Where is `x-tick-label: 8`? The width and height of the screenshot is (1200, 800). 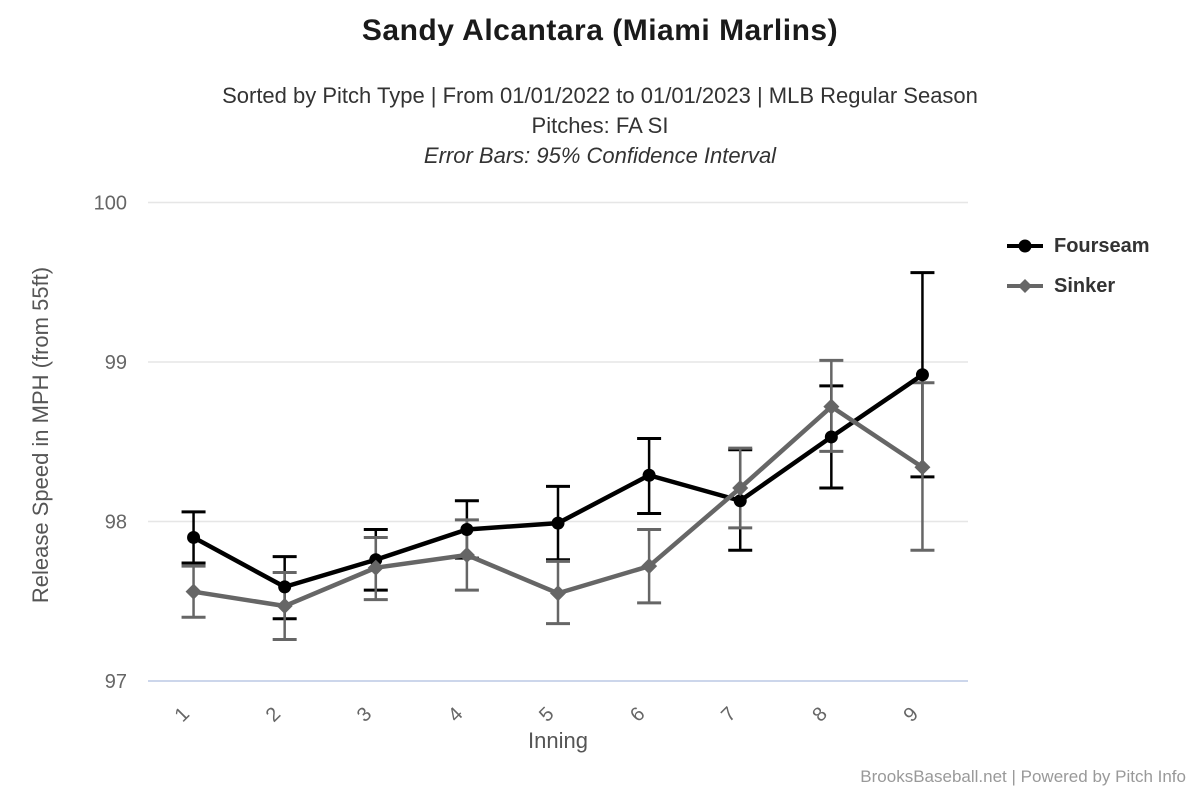 x-tick-label: 8 is located at coordinates (819, 714).